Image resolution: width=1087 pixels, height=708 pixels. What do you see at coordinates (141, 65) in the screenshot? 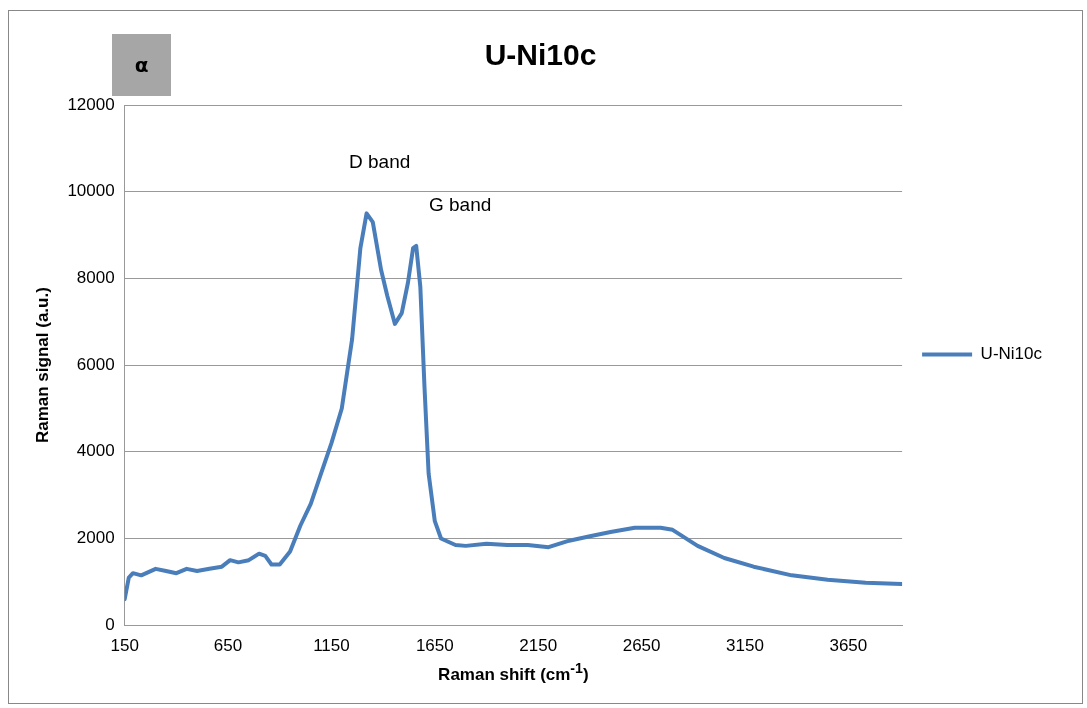
I see `text: α` at bounding box center [141, 65].